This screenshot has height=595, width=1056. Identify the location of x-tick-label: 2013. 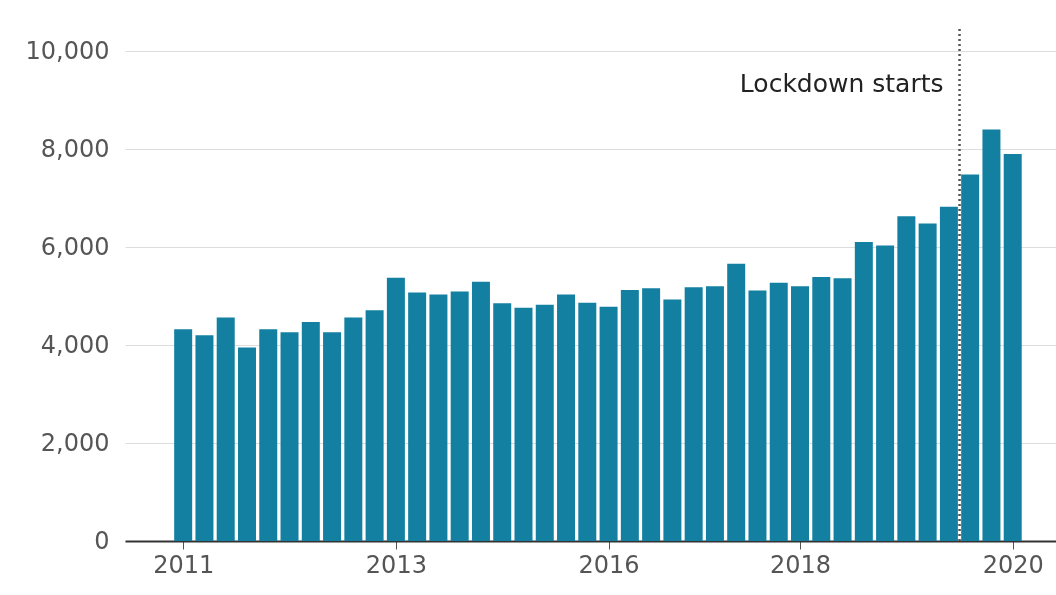
(396, 564).